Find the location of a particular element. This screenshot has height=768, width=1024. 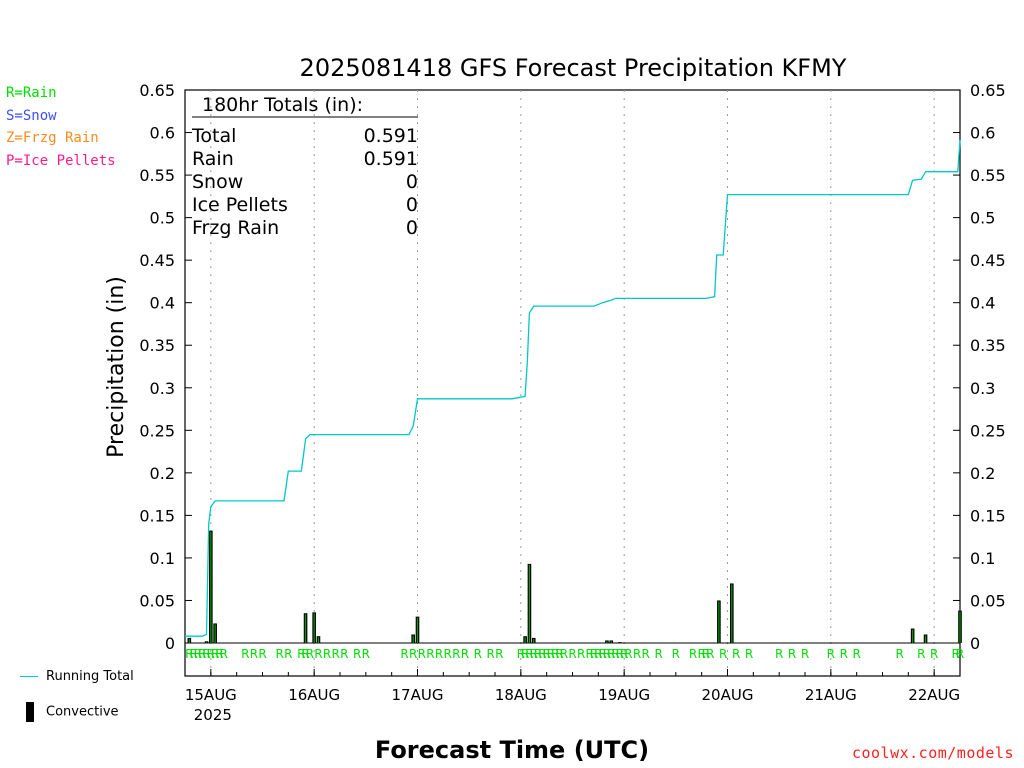

y-tick-label-right: 0.3 is located at coordinates (982, 388).